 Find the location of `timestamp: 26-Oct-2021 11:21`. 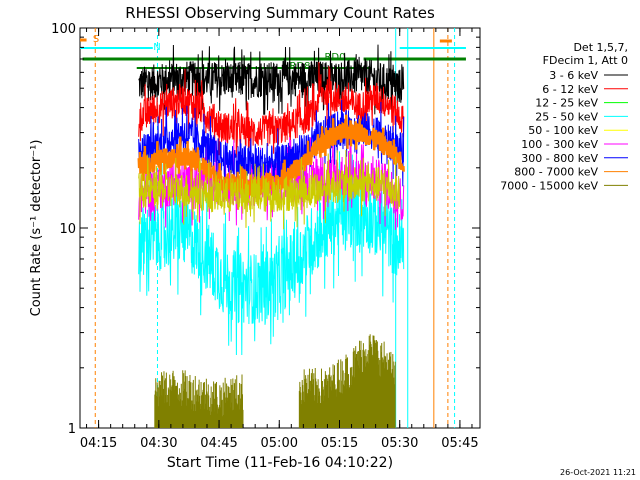

timestamp: 26-Oct-2021 11:21 is located at coordinates (598, 472).